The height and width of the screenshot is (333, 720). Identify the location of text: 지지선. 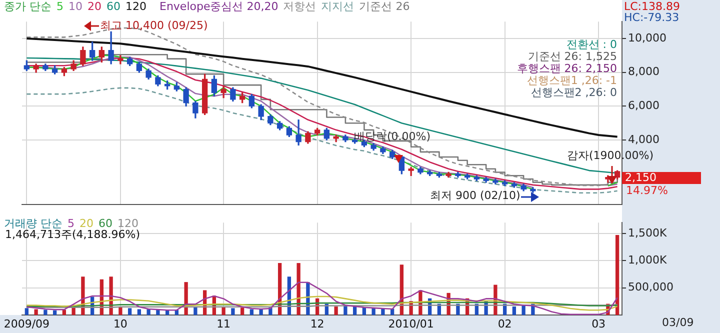
(337, 6).